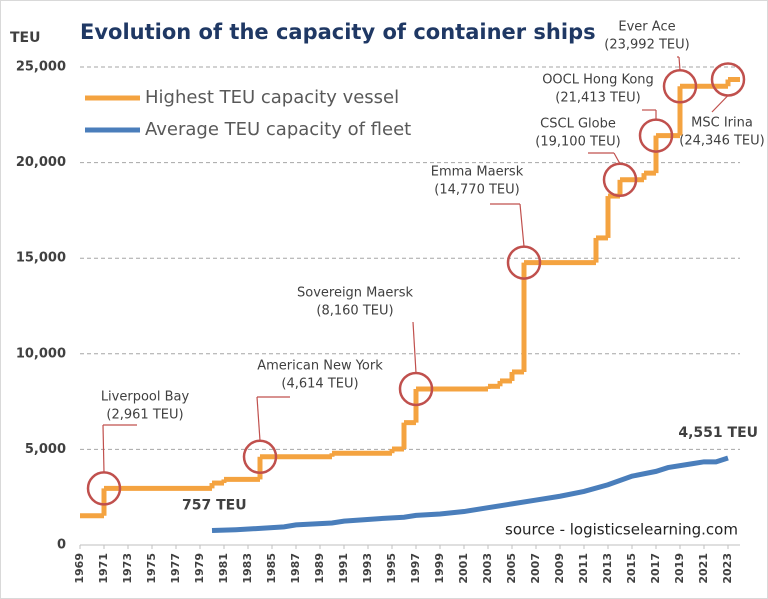  What do you see at coordinates (476, 190) in the screenshot?
I see `annotation-value: (14,770 TEU)` at bounding box center [476, 190].